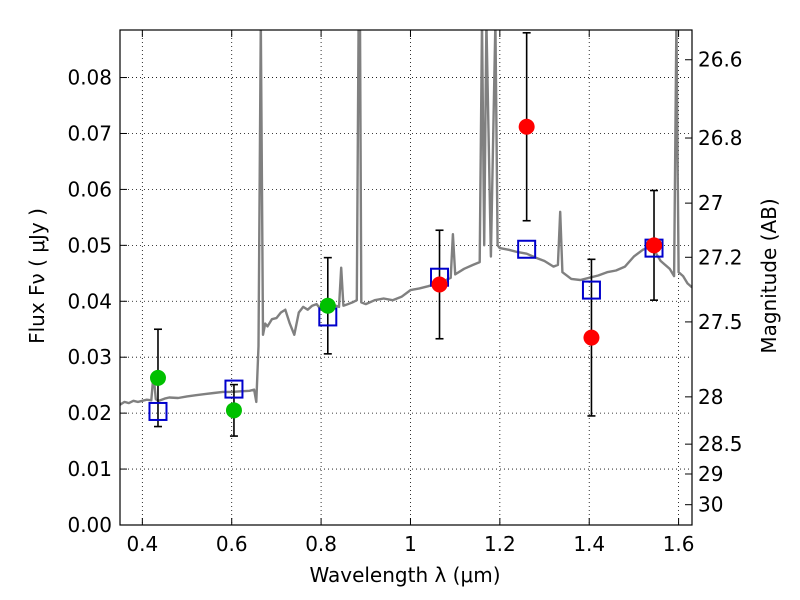 The image size is (800, 600). What do you see at coordinates (410, 544) in the screenshot?
I see `x-tick-label: 1` at bounding box center [410, 544].